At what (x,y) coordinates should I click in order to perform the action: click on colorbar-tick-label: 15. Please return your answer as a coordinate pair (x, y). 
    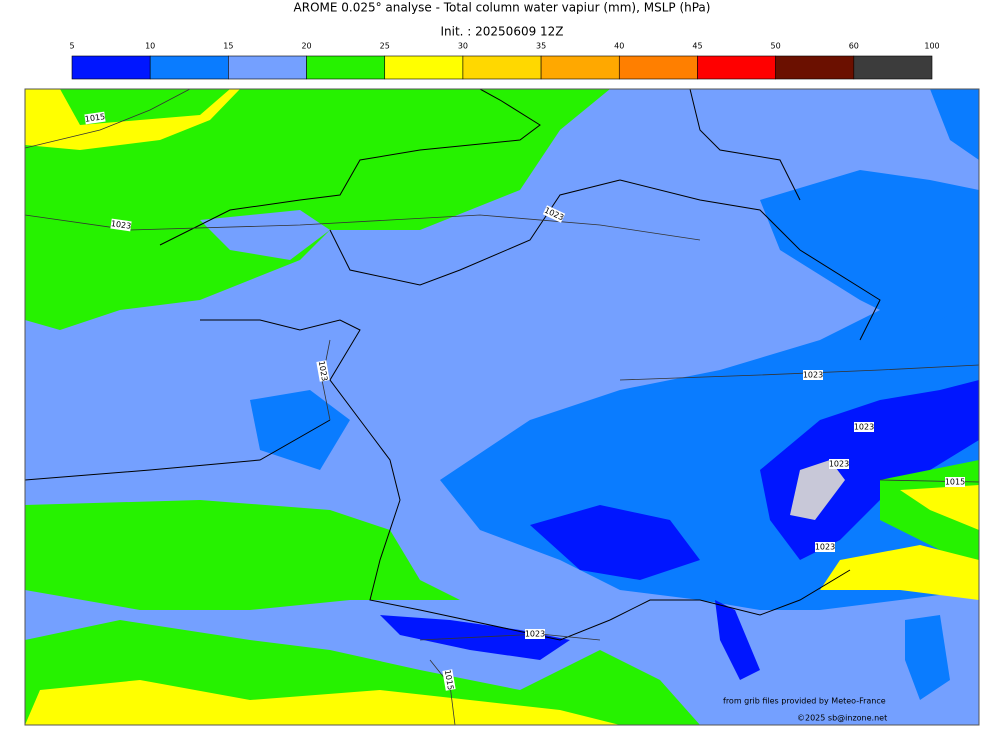
    Looking at the image, I should click on (228, 46).